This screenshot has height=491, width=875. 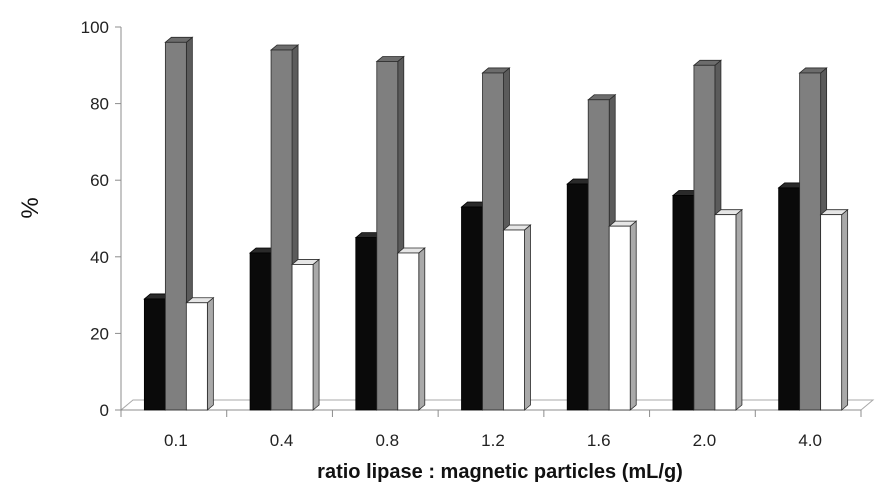 What do you see at coordinates (810, 440) in the screenshot?
I see `x-tick-label: 4.0` at bounding box center [810, 440].